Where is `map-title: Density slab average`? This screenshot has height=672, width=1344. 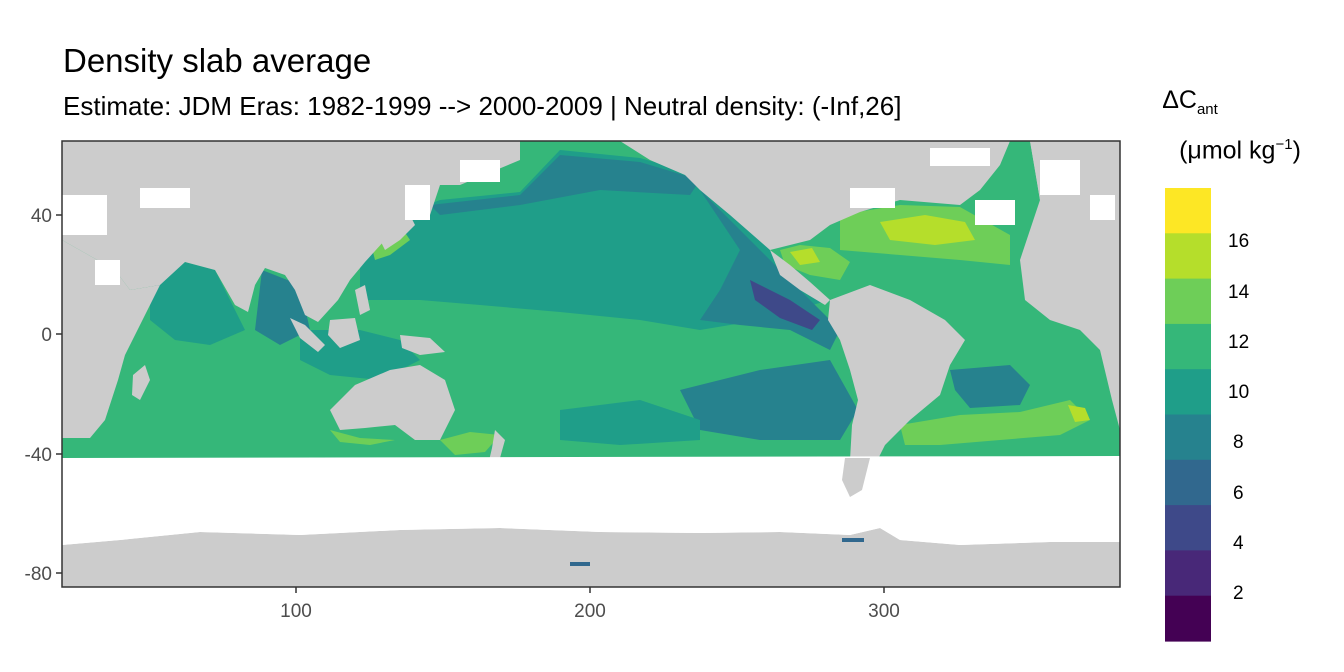
map-title: Density slab average is located at coordinates (217, 60).